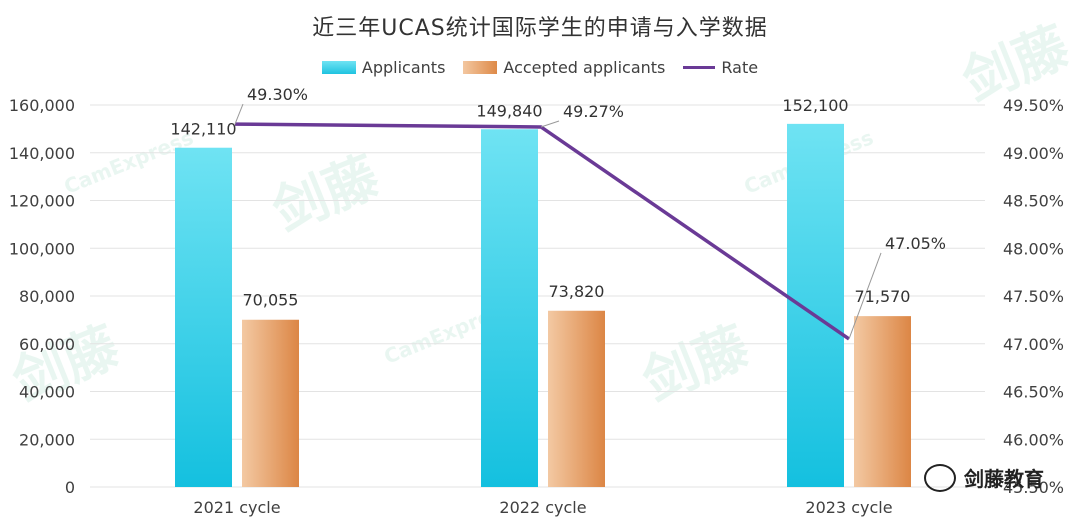 The height and width of the screenshot is (530, 1080). Describe the element at coordinates (480, 67) in the screenshot. I see `legend-swatch-accepted` at that location.